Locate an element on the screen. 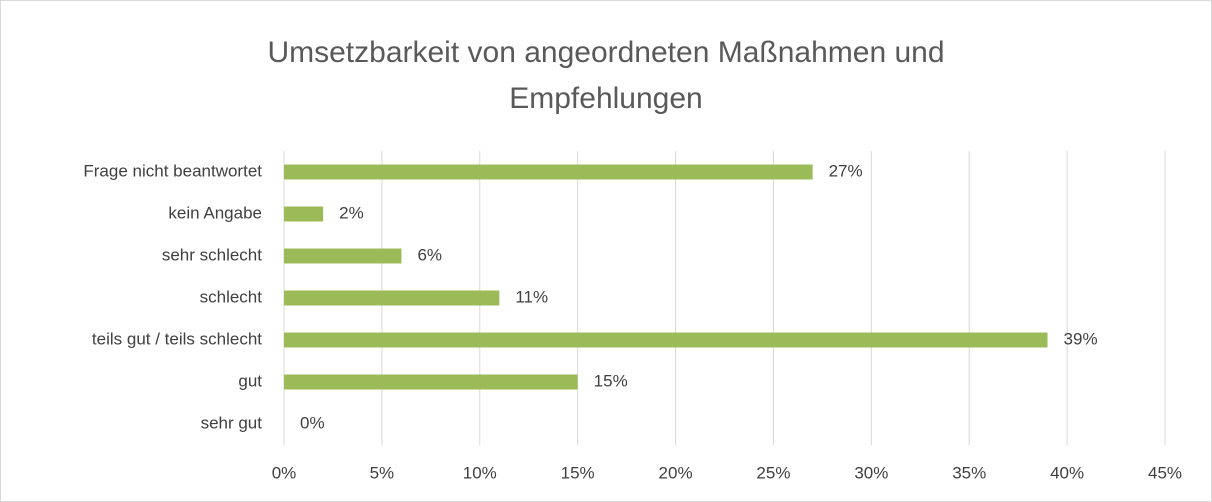 This screenshot has height=502, width=1212. data-label: 11% is located at coordinates (531, 296).